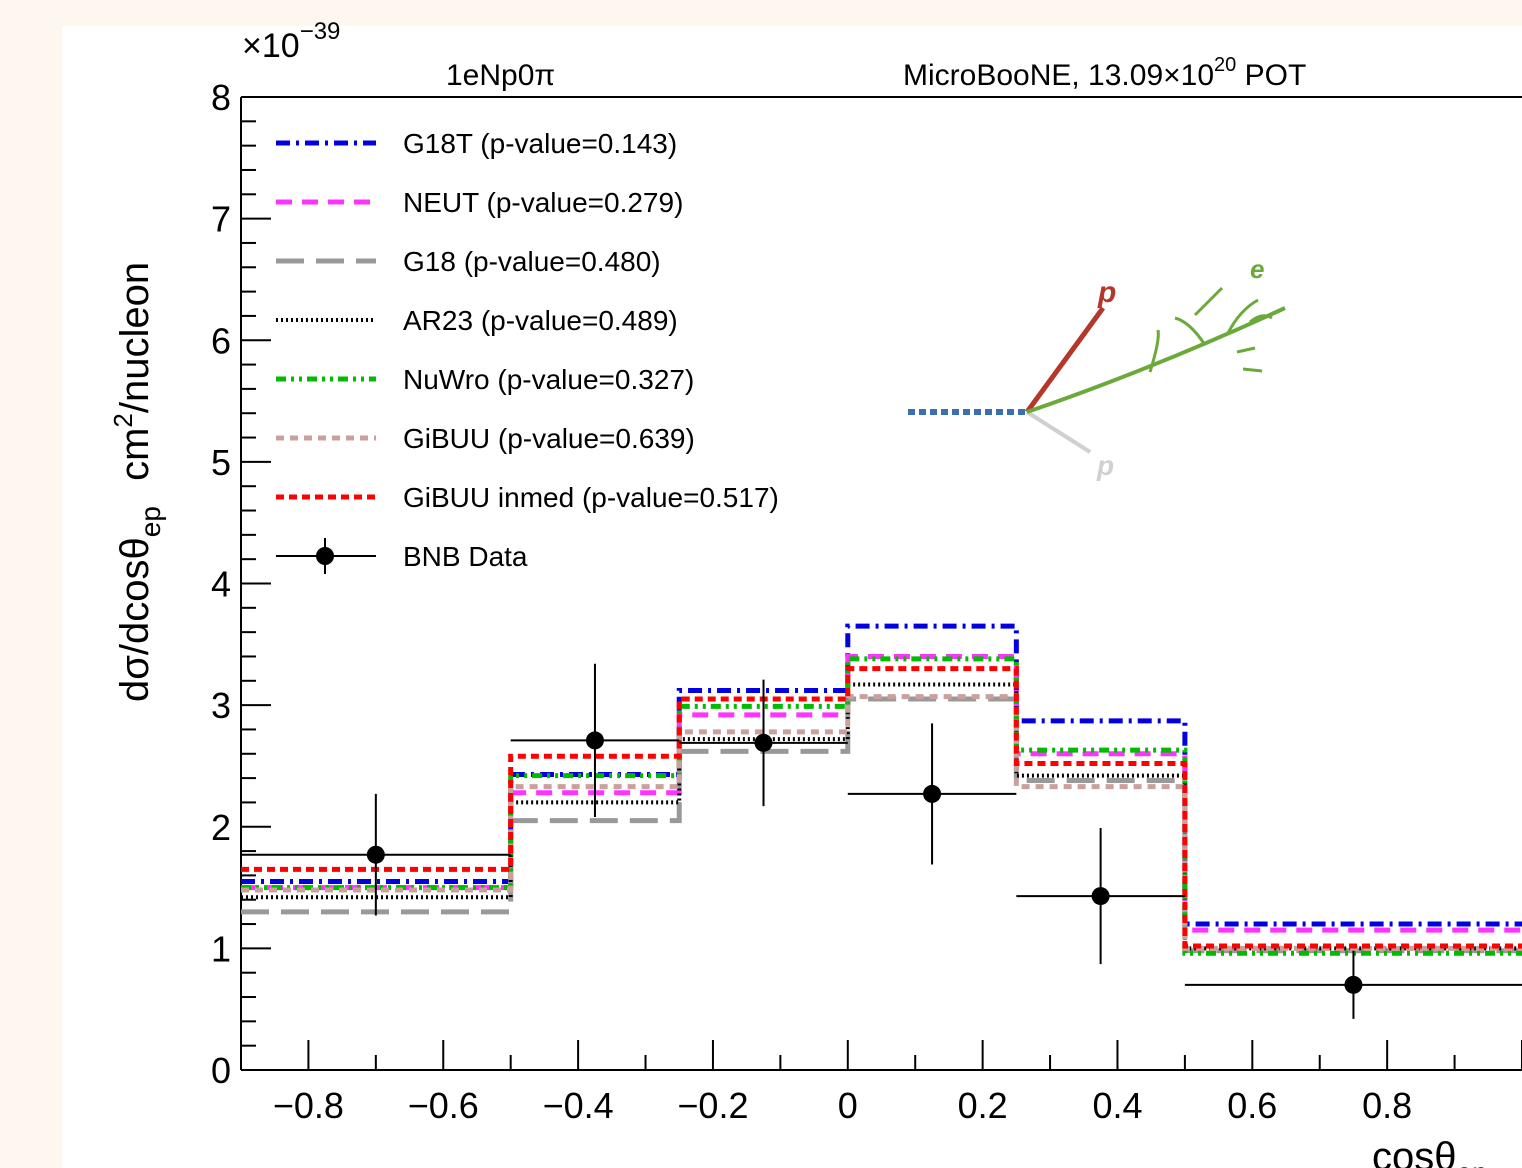 The width and height of the screenshot is (1522, 1168). Describe the element at coordinates (308, 1105) in the screenshot. I see `x-tick-label: −0.8` at that location.